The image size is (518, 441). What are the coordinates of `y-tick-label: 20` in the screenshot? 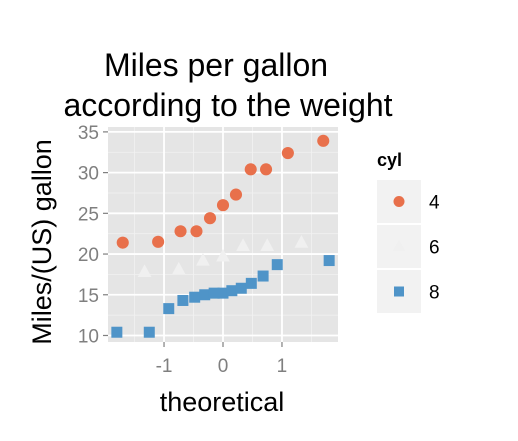 It's located at (88, 255).